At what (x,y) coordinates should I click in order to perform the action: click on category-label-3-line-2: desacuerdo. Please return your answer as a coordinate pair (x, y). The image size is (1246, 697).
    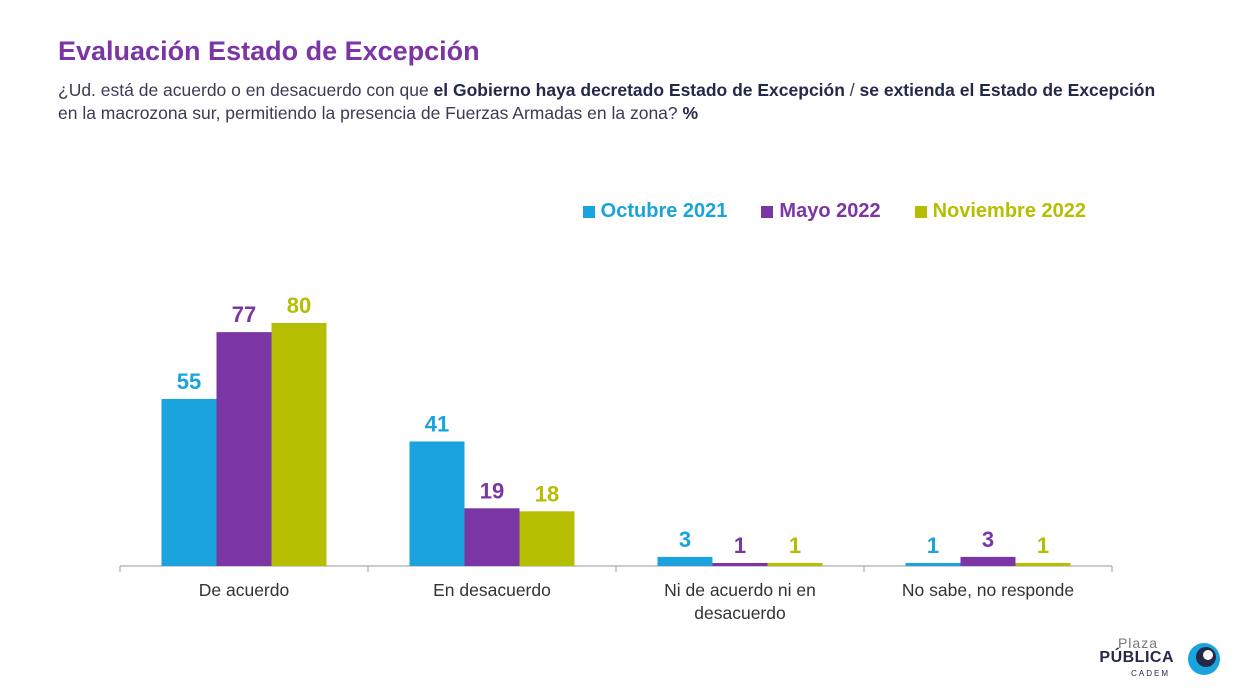
    Looking at the image, I should click on (739, 613).